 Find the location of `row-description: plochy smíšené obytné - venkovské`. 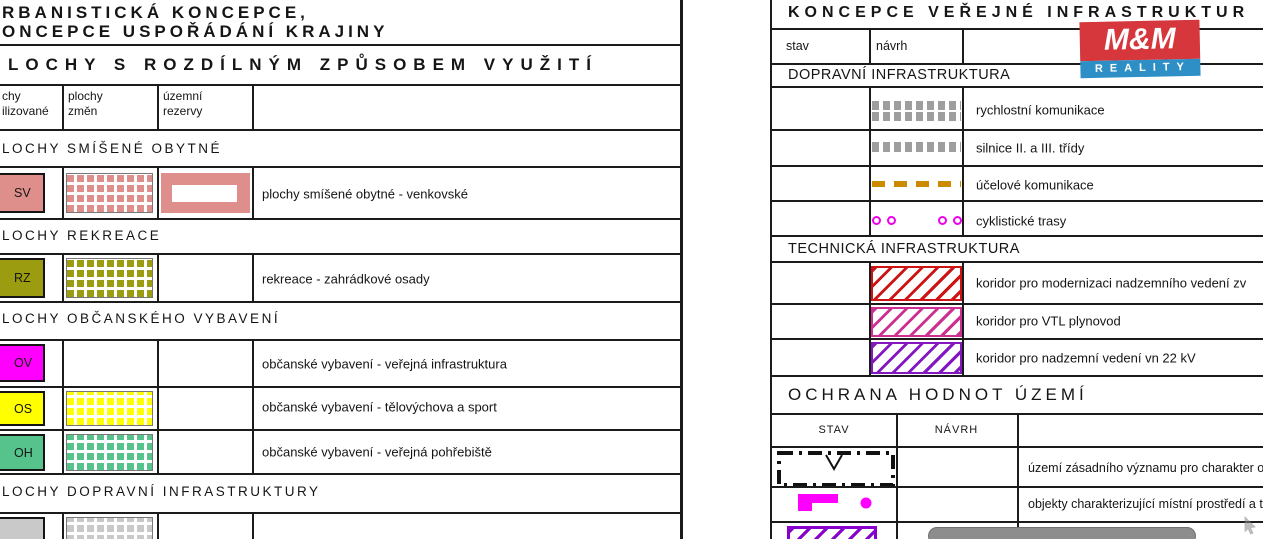

row-description: plochy smíšené obytné - venkovské is located at coordinates (365, 194).